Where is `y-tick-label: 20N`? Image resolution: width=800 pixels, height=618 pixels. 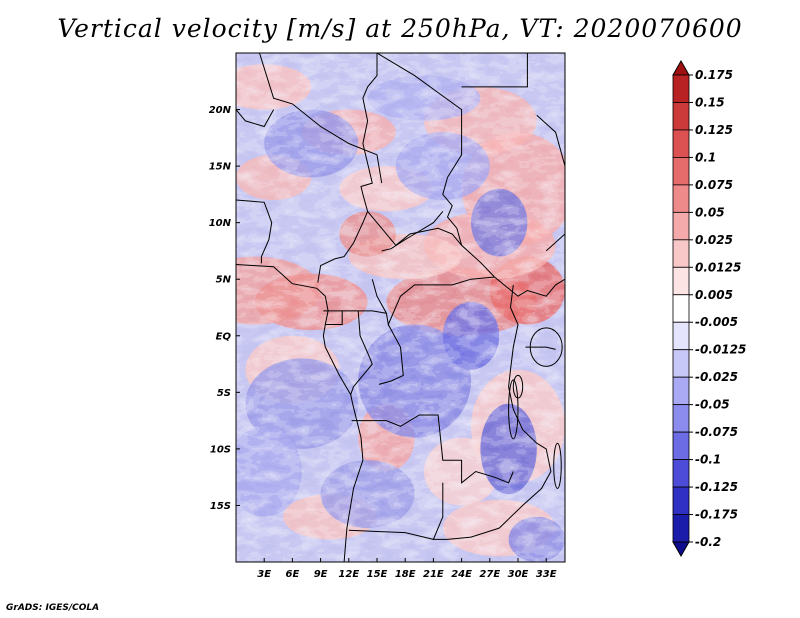 y-tick-label: 20N is located at coordinates (220, 110).